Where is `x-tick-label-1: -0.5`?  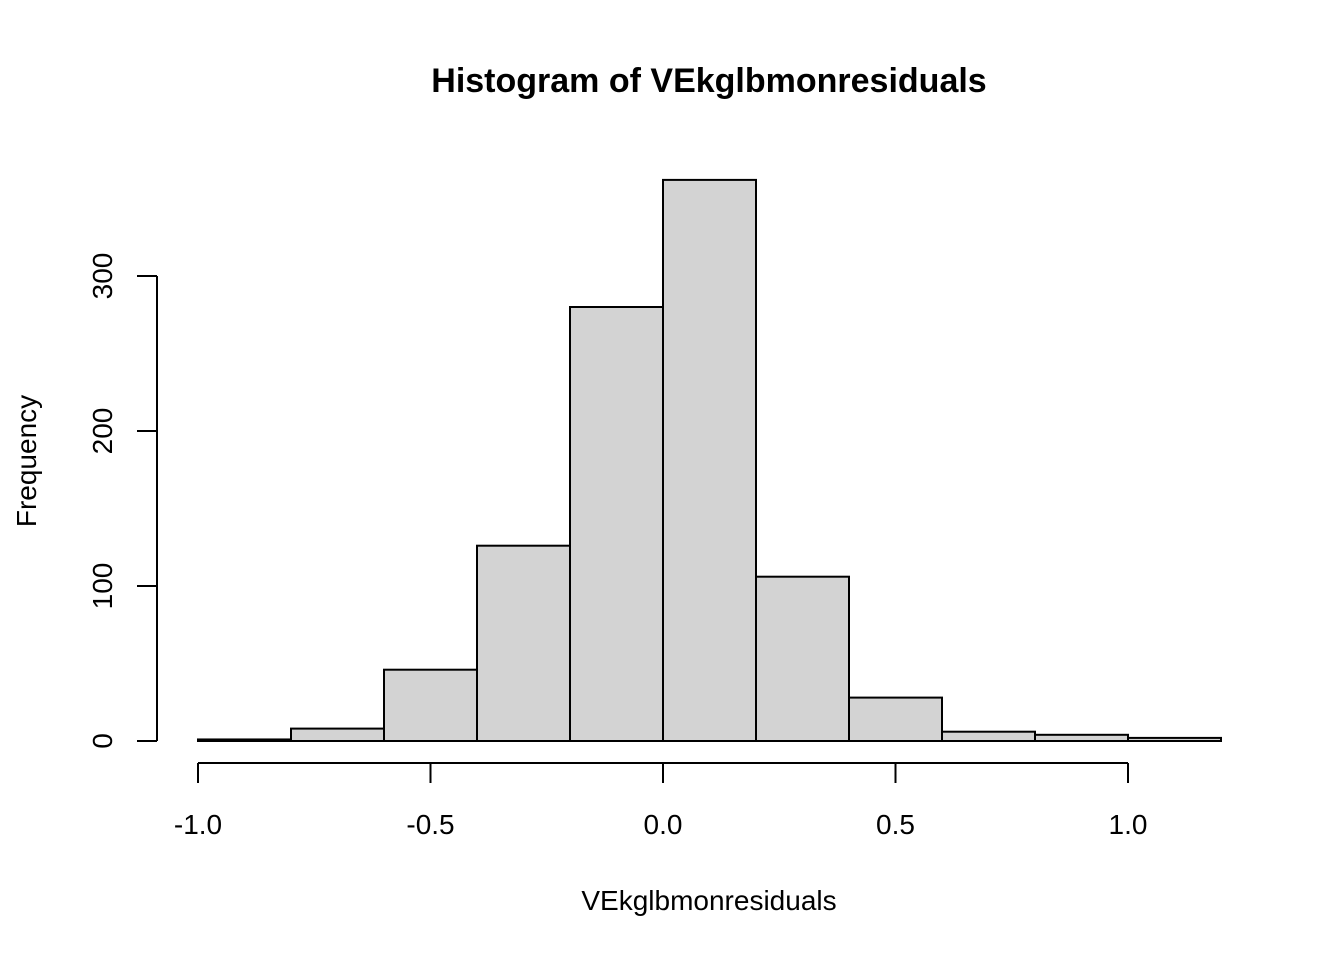
x-tick-label-1: -0.5 is located at coordinates (430, 824).